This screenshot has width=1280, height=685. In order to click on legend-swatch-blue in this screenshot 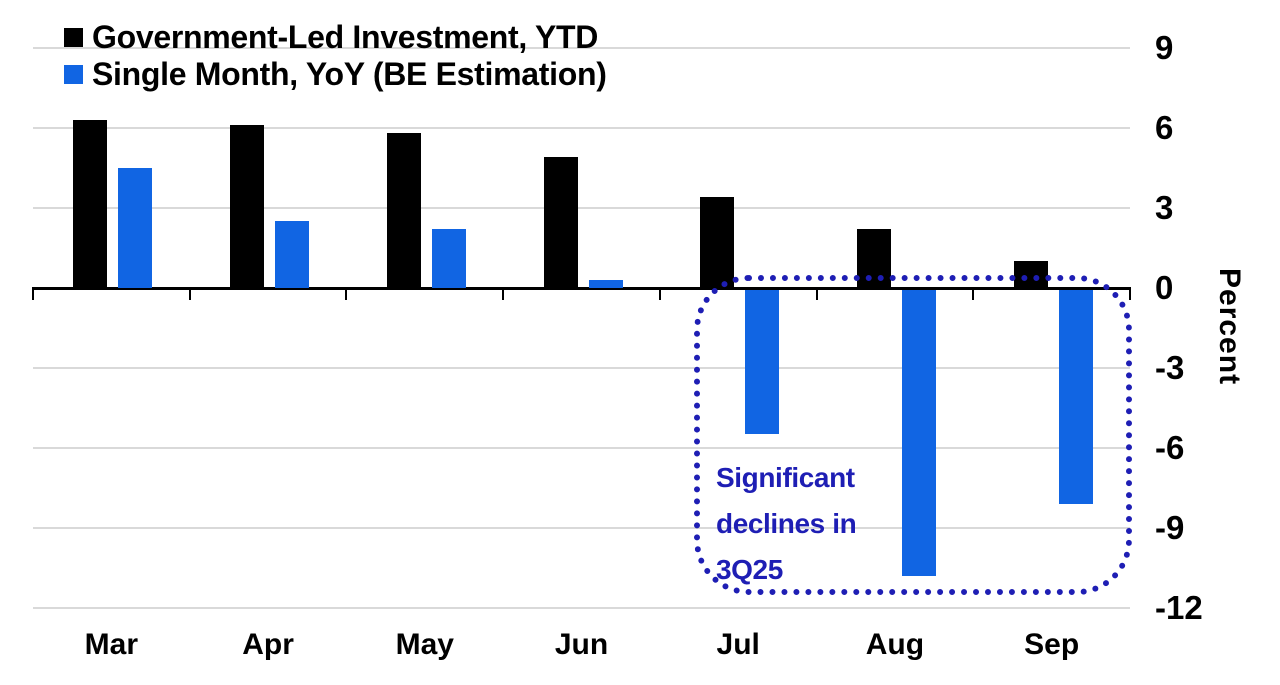, I will do `click(73, 74)`.